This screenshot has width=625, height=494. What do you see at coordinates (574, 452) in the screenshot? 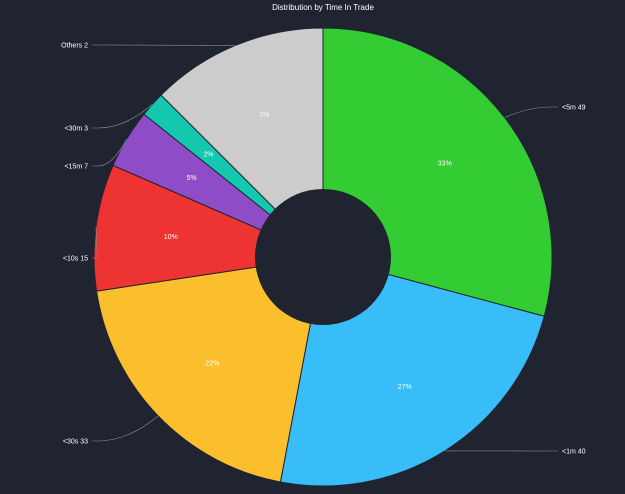
I see `slice-label: <1m 40` at bounding box center [574, 452].